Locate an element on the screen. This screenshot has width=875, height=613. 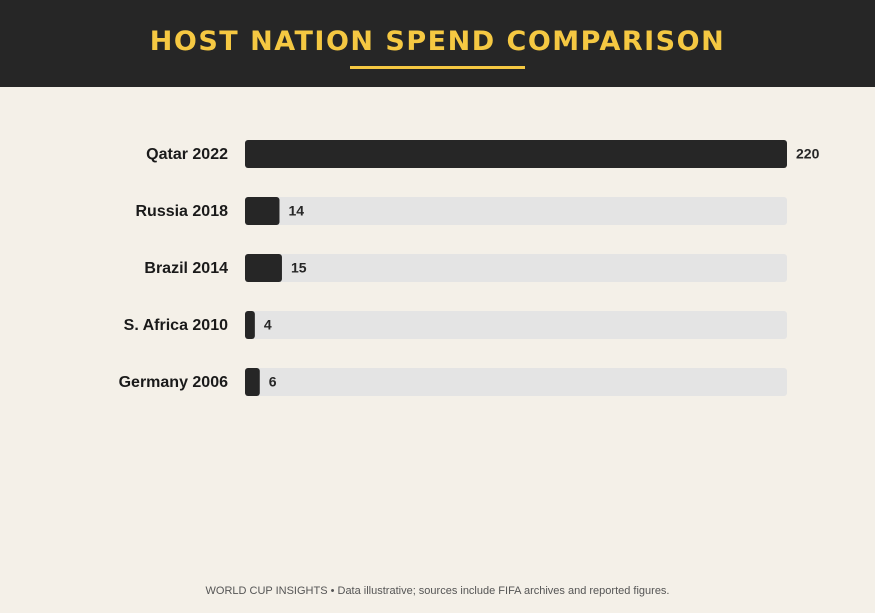
header: HOST NATION SPEND COMPARISON is located at coordinates (437, 43).